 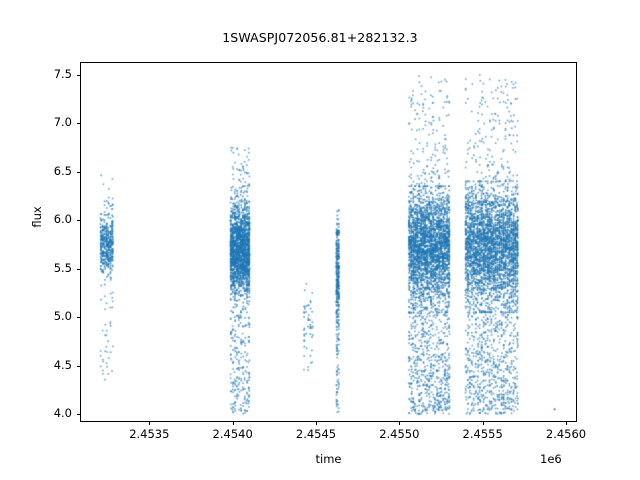 I want to click on x-tick-label: 2.4560, so click(x=566, y=434).